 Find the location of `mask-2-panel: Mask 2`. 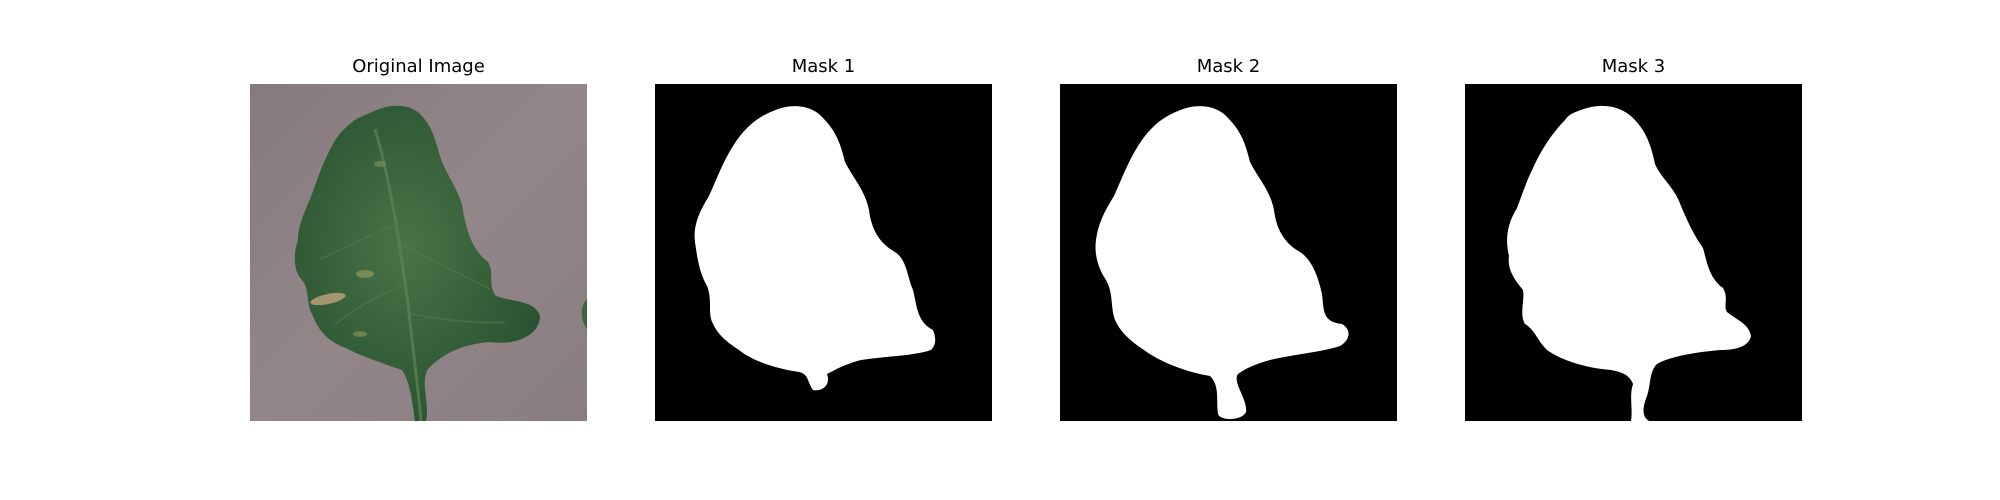

mask-2-panel: Mask 2 is located at coordinates (1228, 237).